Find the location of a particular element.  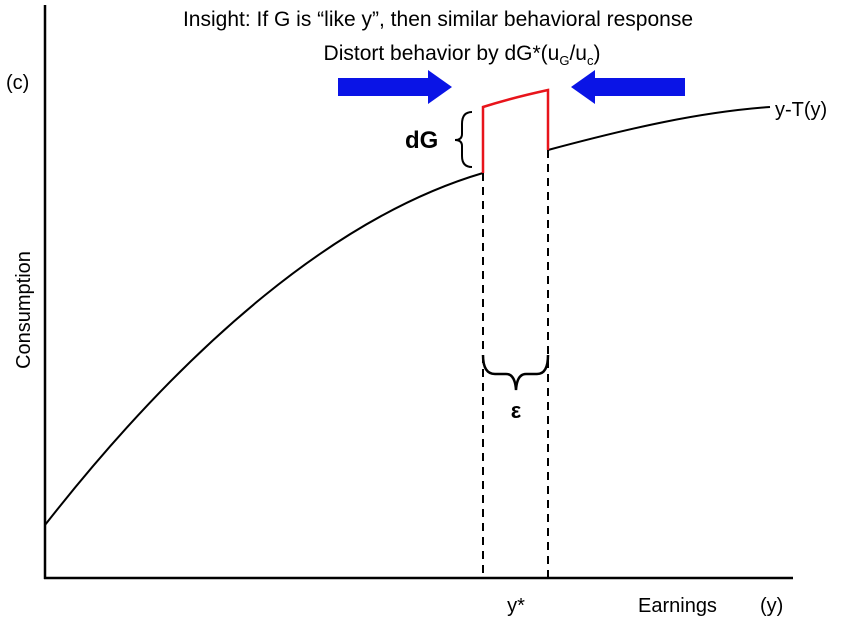

subtitle: Distort behavior by dG*(uG/uc) is located at coordinates (462, 55).